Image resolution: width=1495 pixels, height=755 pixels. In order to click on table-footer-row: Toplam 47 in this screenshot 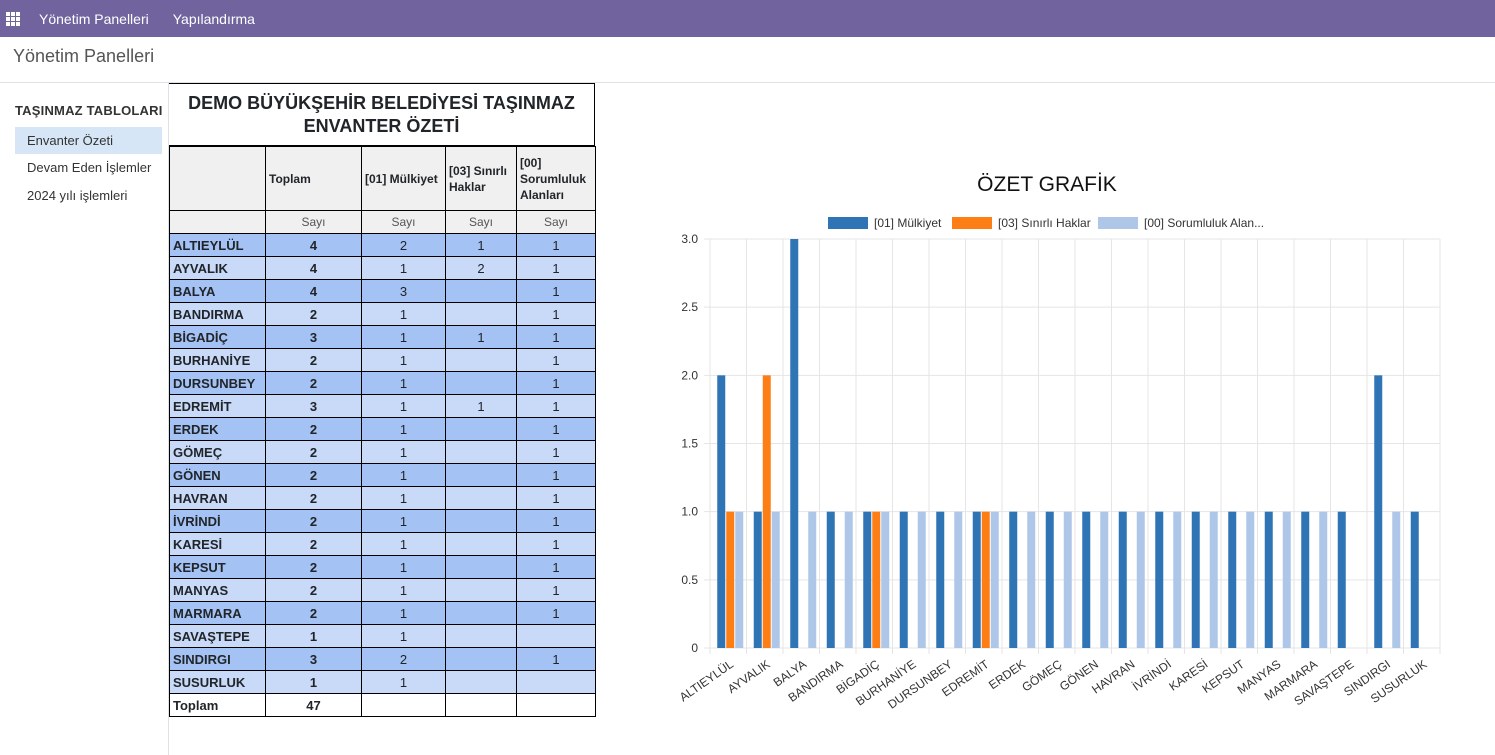, I will do `click(382, 705)`.